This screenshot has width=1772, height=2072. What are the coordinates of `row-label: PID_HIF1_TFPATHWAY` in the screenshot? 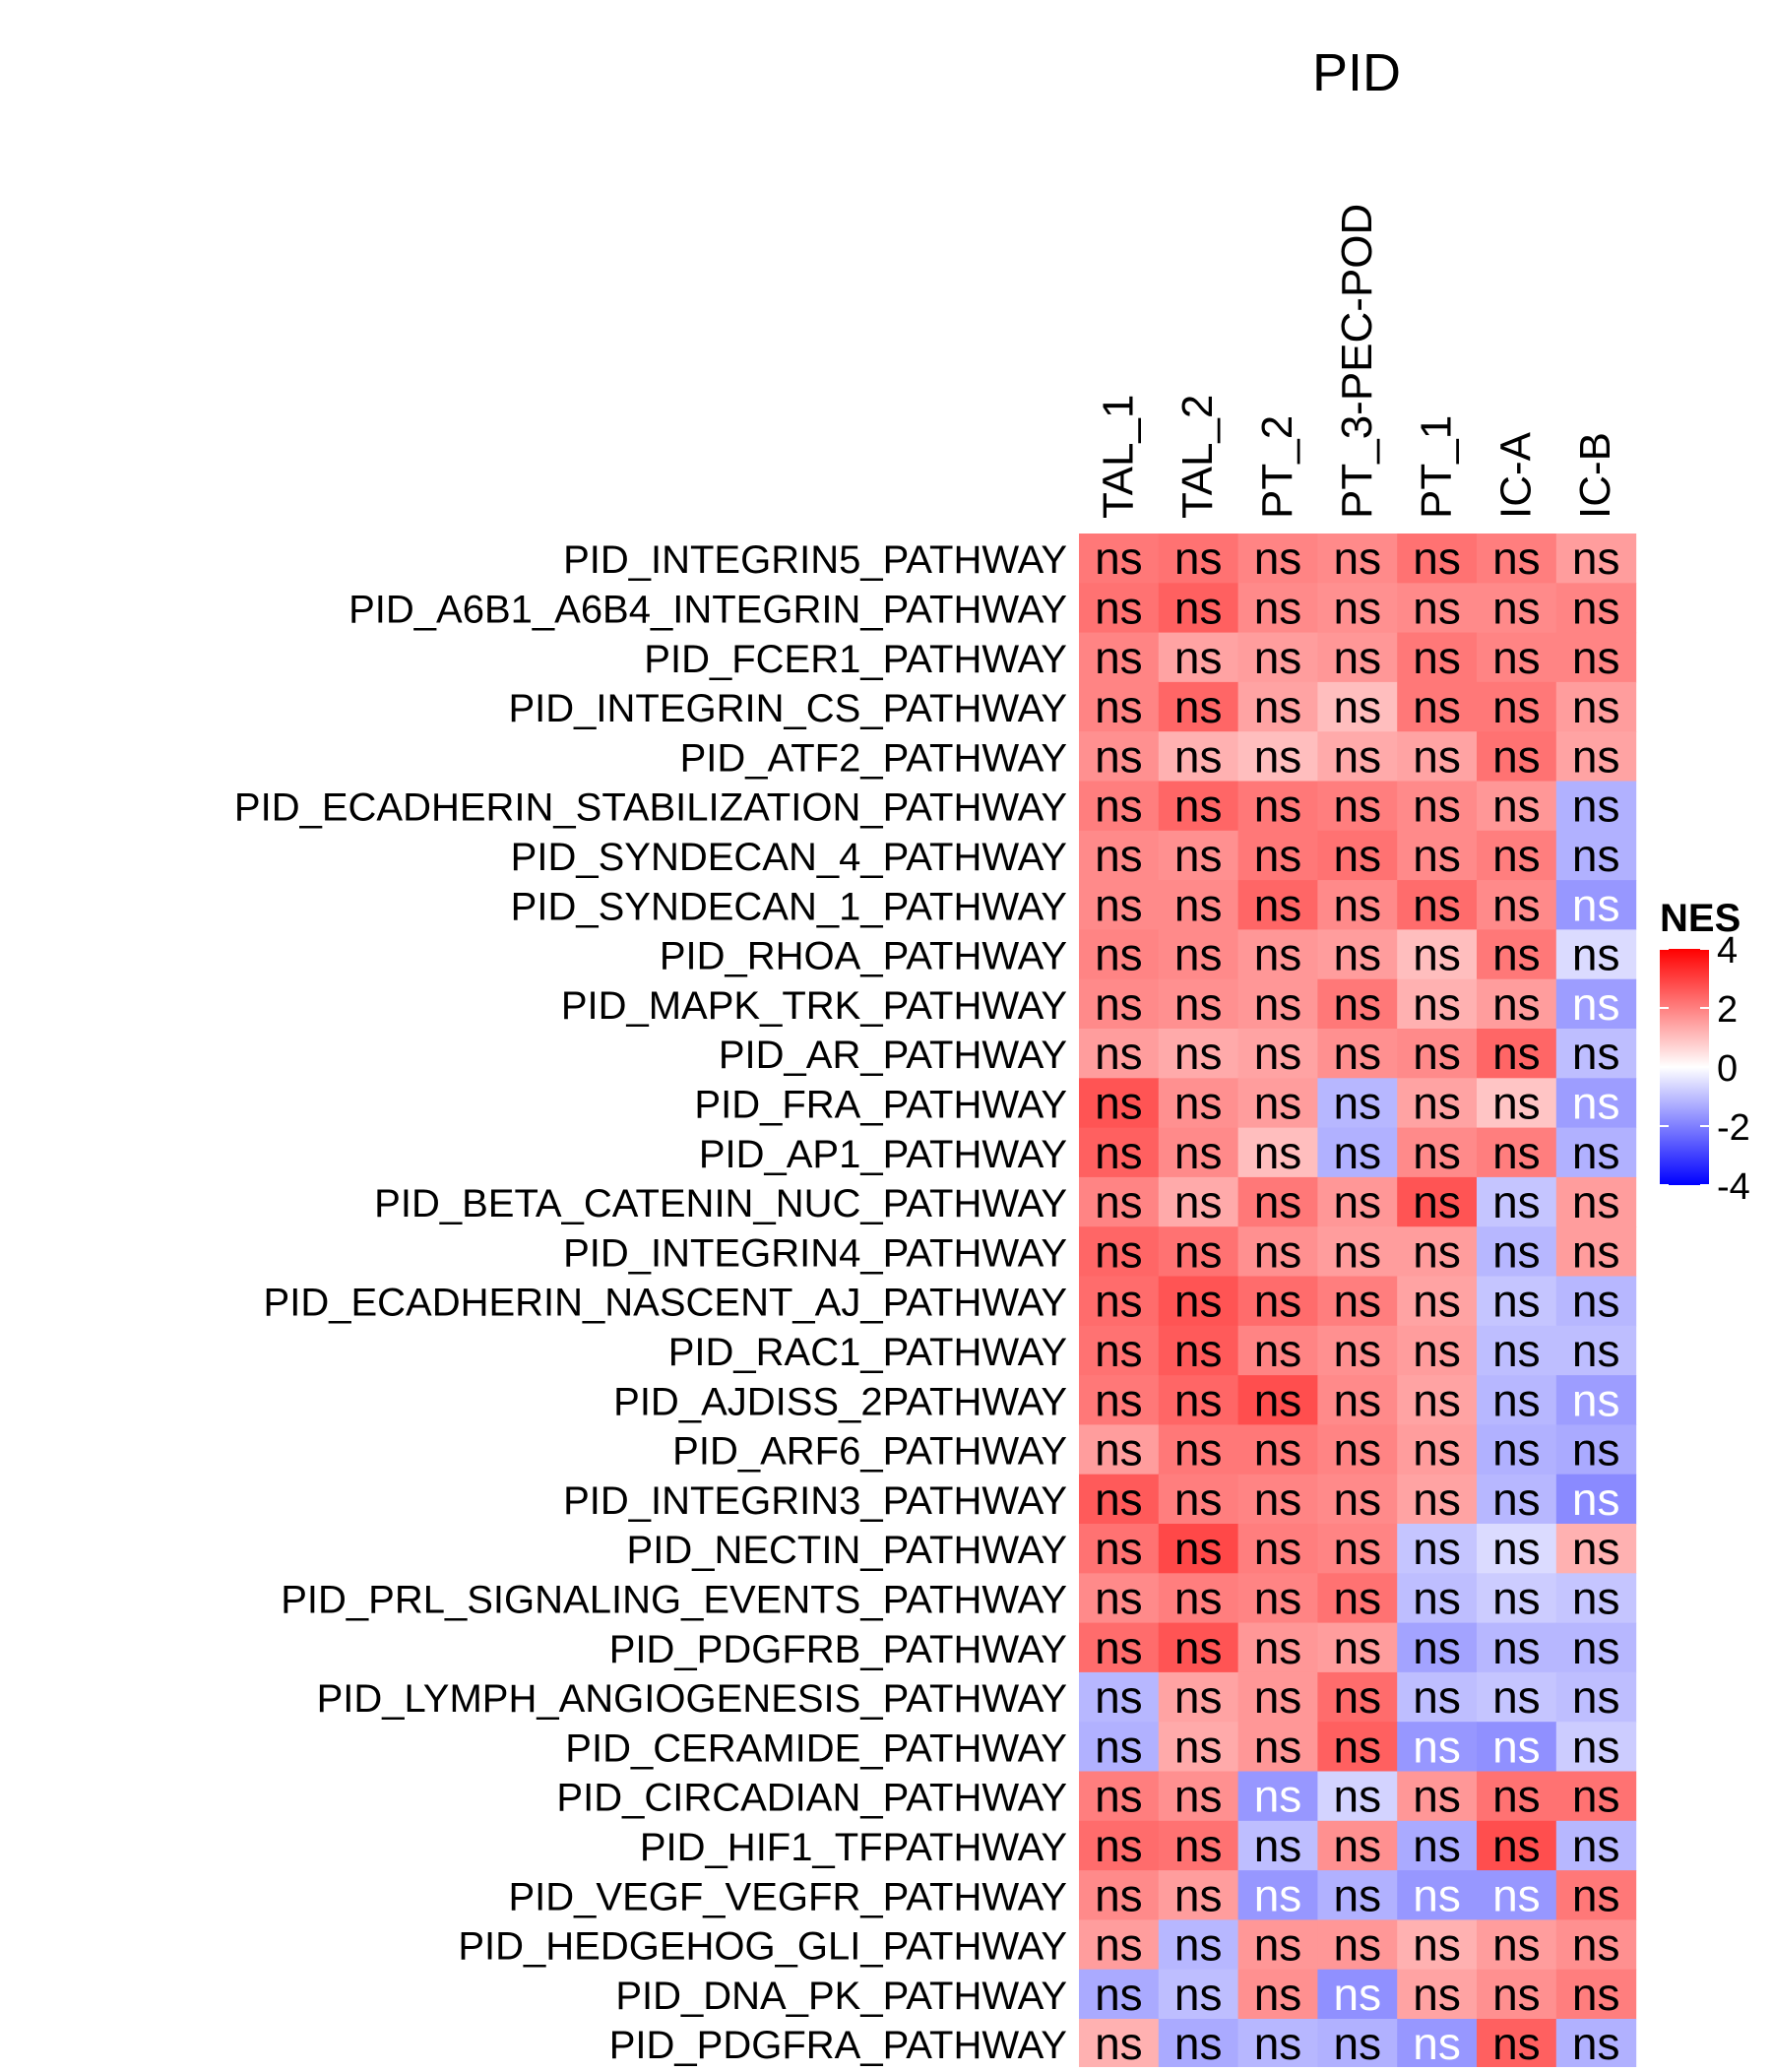 It's located at (853, 1848).